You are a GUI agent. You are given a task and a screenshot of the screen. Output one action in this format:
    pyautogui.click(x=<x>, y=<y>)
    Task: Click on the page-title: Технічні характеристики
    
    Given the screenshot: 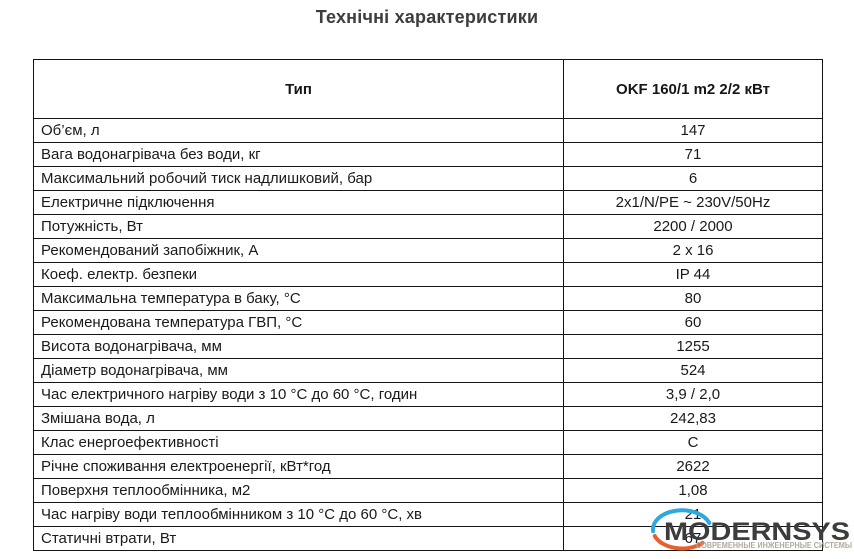 What is the action you would take?
    pyautogui.click(x=427, y=17)
    